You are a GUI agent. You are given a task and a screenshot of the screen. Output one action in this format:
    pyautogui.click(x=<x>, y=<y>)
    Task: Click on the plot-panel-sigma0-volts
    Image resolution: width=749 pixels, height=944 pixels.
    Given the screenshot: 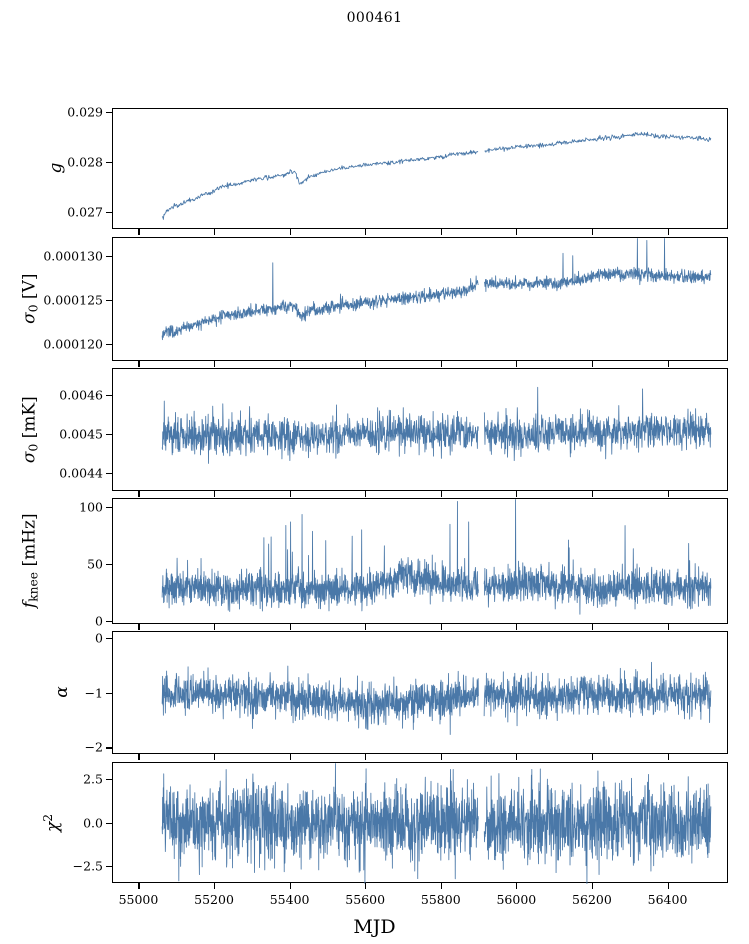 What is the action you would take?
    pyautogui.click(x=420, y=299)
    